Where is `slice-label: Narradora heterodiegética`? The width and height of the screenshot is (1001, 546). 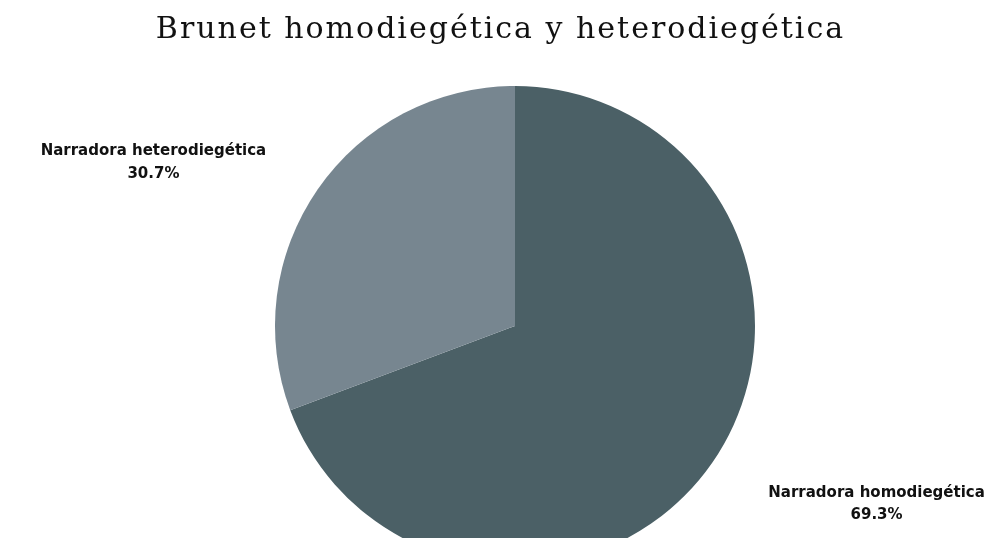 slice-label: Narradora heterodiegética is located at coordinates (153, 150).